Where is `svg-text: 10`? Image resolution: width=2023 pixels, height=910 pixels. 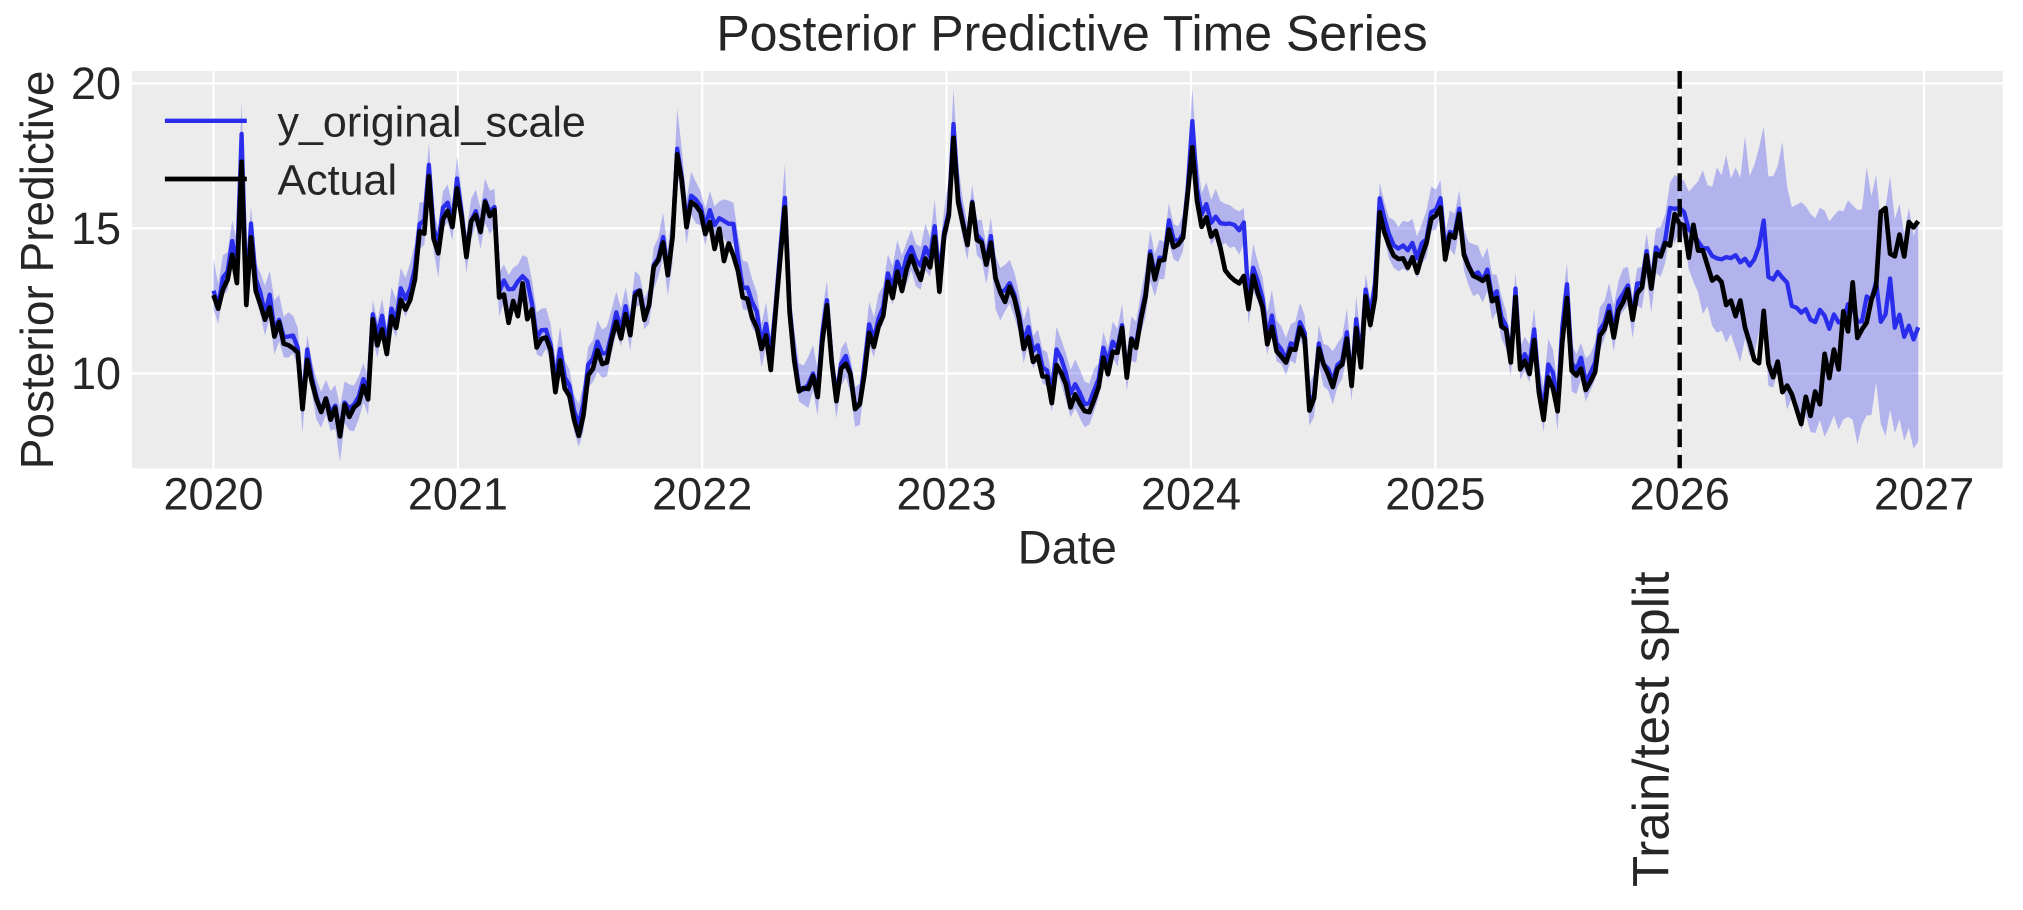 svg-text: 10 is located at coordinates (96, 373).